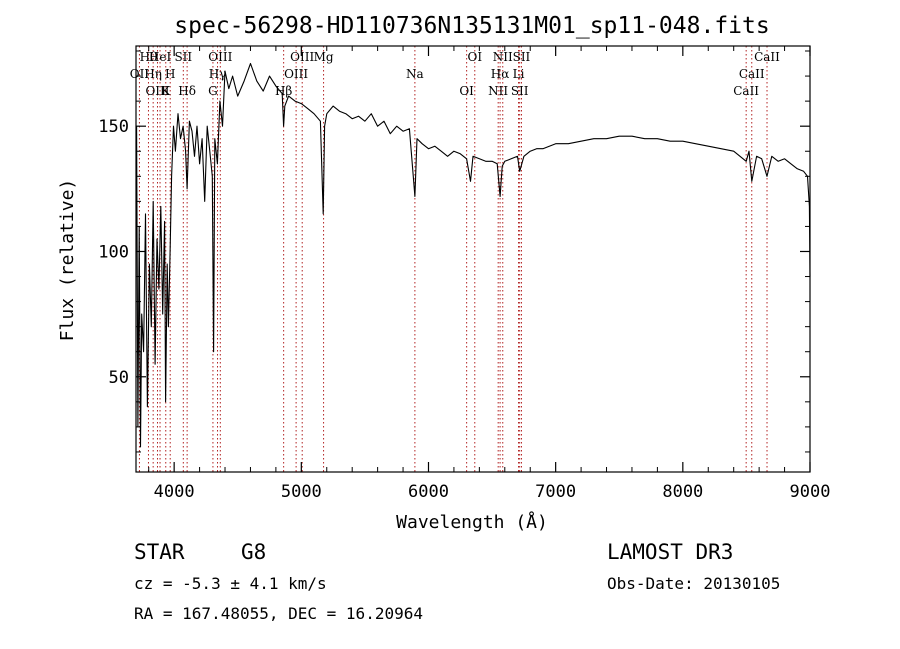  Describe the element at coordinates (670, 552) in the screenshot. I see `survey-label: LAMOST DR3` at that location.